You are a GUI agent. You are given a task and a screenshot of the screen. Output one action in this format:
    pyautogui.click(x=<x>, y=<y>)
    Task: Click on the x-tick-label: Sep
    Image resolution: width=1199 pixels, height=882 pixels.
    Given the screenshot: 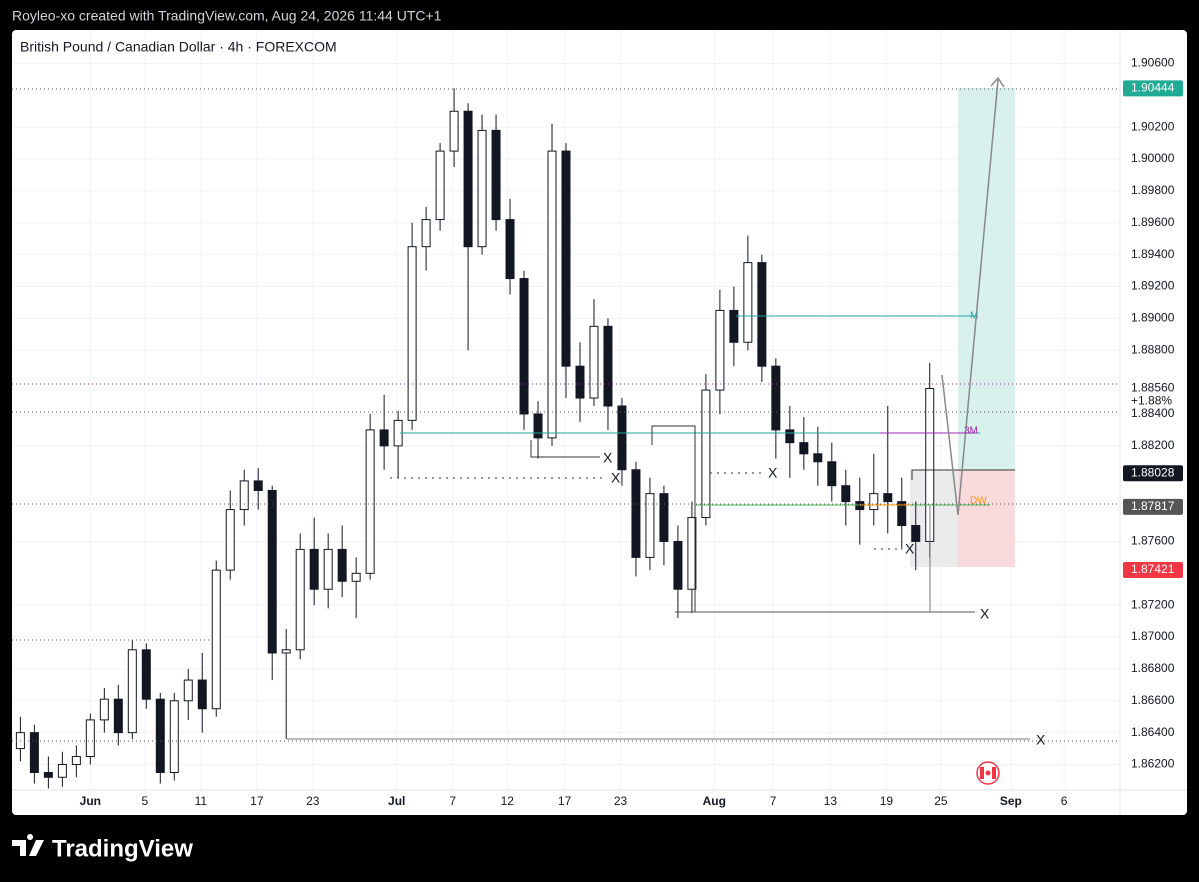 What is the action you would take?
    pyautogui.click(x=1011, y=801)
    